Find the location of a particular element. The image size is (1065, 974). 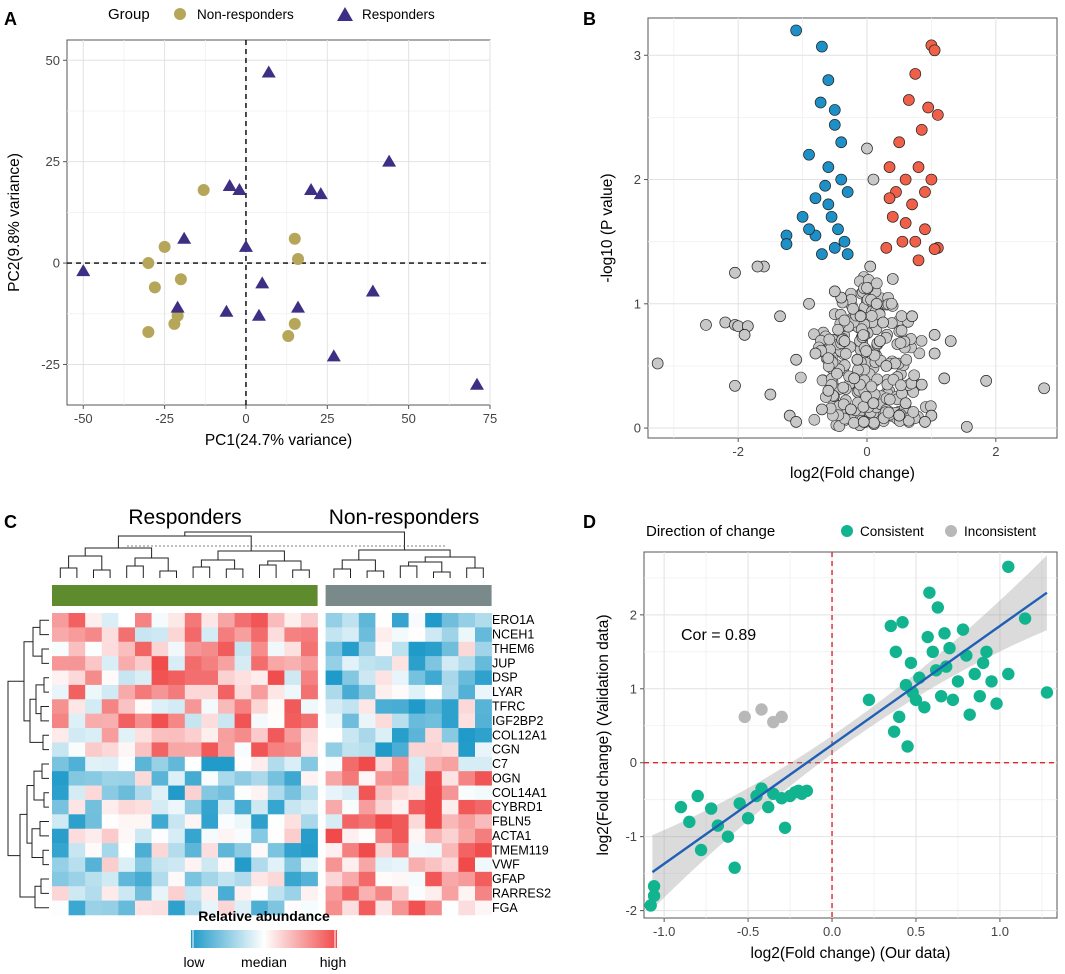

panel-a-legend-title: Group is located at coordinates (129, 14).